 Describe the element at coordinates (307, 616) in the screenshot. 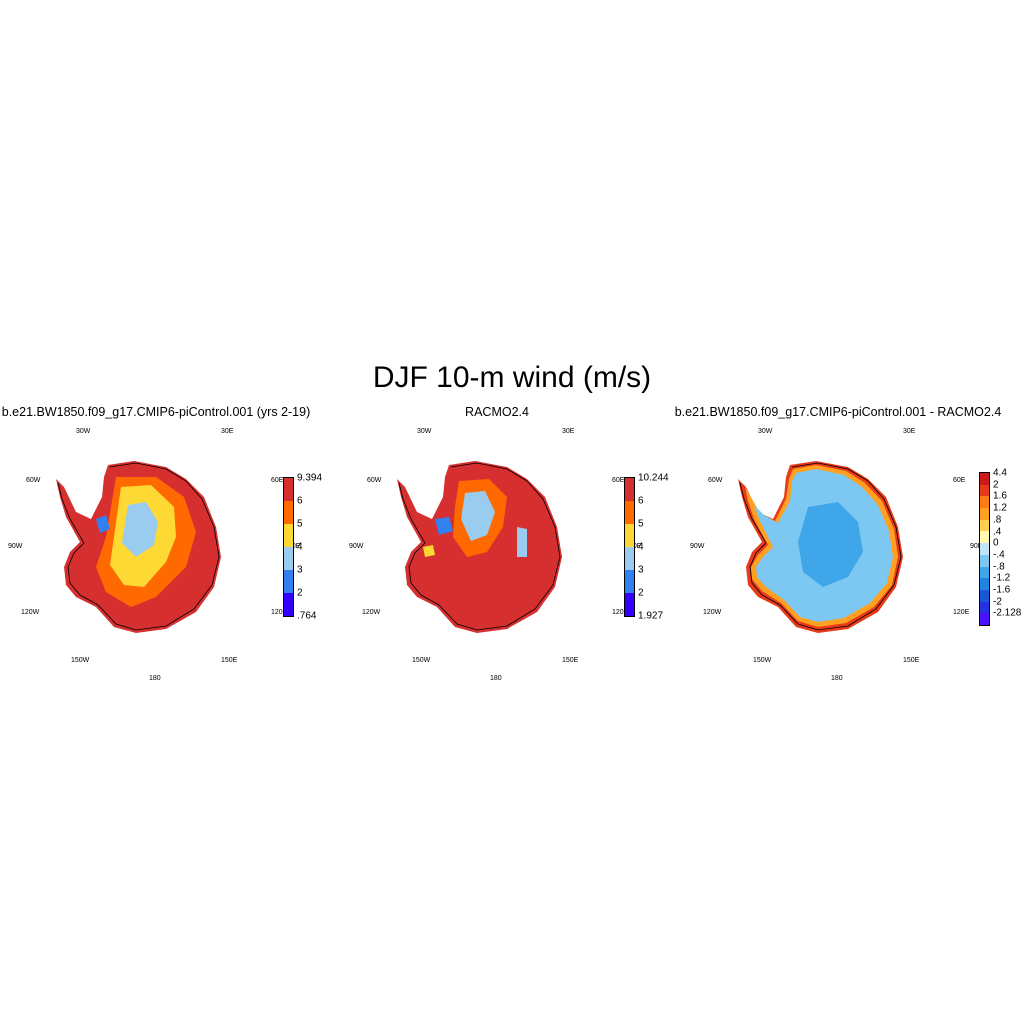

I see `colorbar-label: .764` at that location.